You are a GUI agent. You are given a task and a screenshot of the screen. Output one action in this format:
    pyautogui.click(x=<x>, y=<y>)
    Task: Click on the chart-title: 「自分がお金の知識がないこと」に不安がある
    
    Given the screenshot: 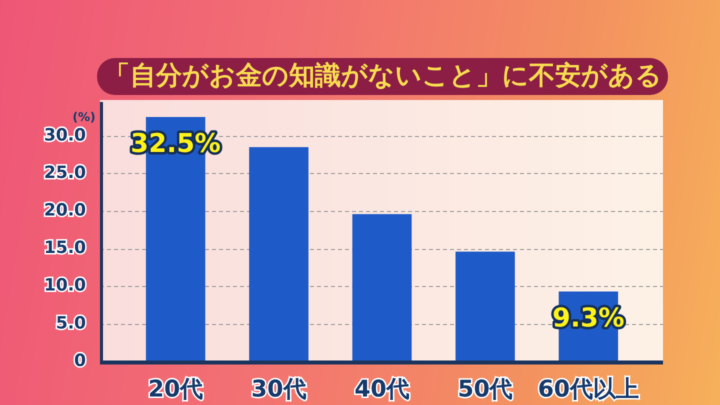 What is the action you would take?
    pyautogui.click(x=383, y=75)
    